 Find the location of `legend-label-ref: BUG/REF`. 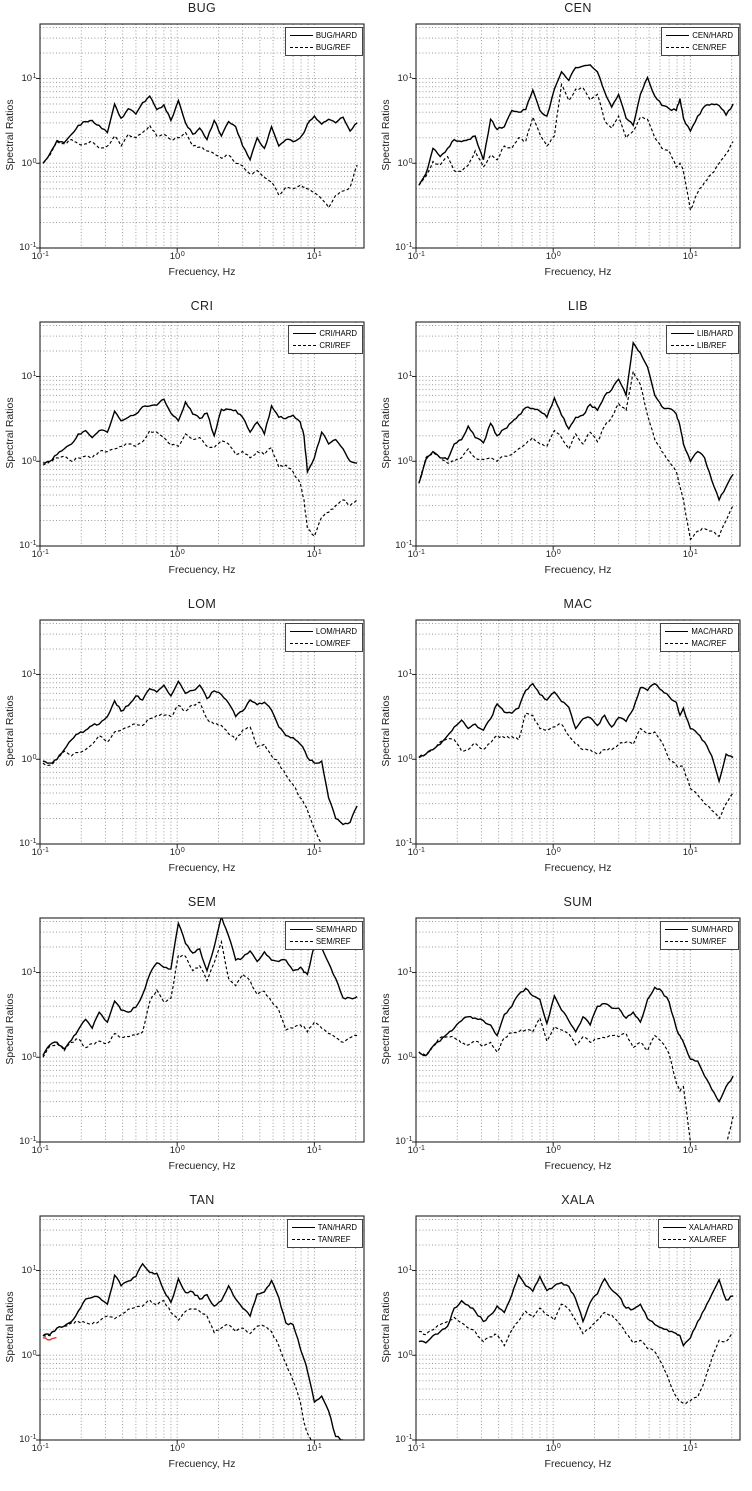

legend-label-ref: BUG/REF is located at coordinates (333, 47).